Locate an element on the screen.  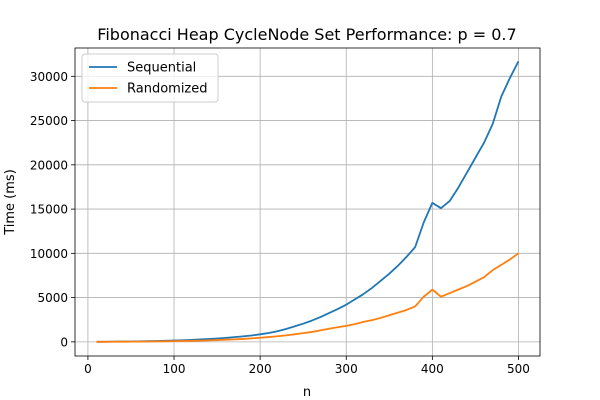
y-tick-label: 20000 is located at coordinates (49, 165).